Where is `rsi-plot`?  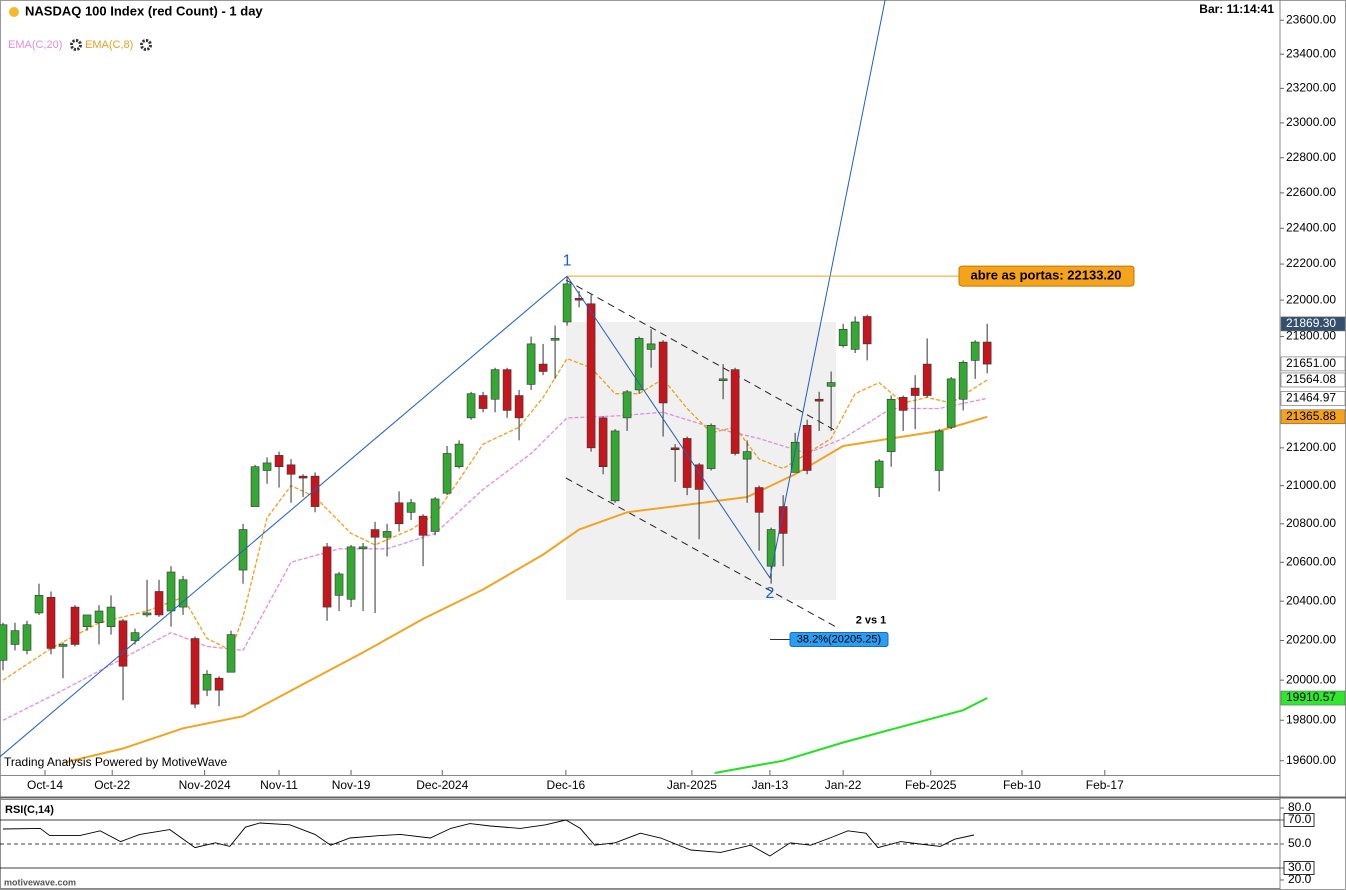 rsi-plot is located at coordinates (640, 844).